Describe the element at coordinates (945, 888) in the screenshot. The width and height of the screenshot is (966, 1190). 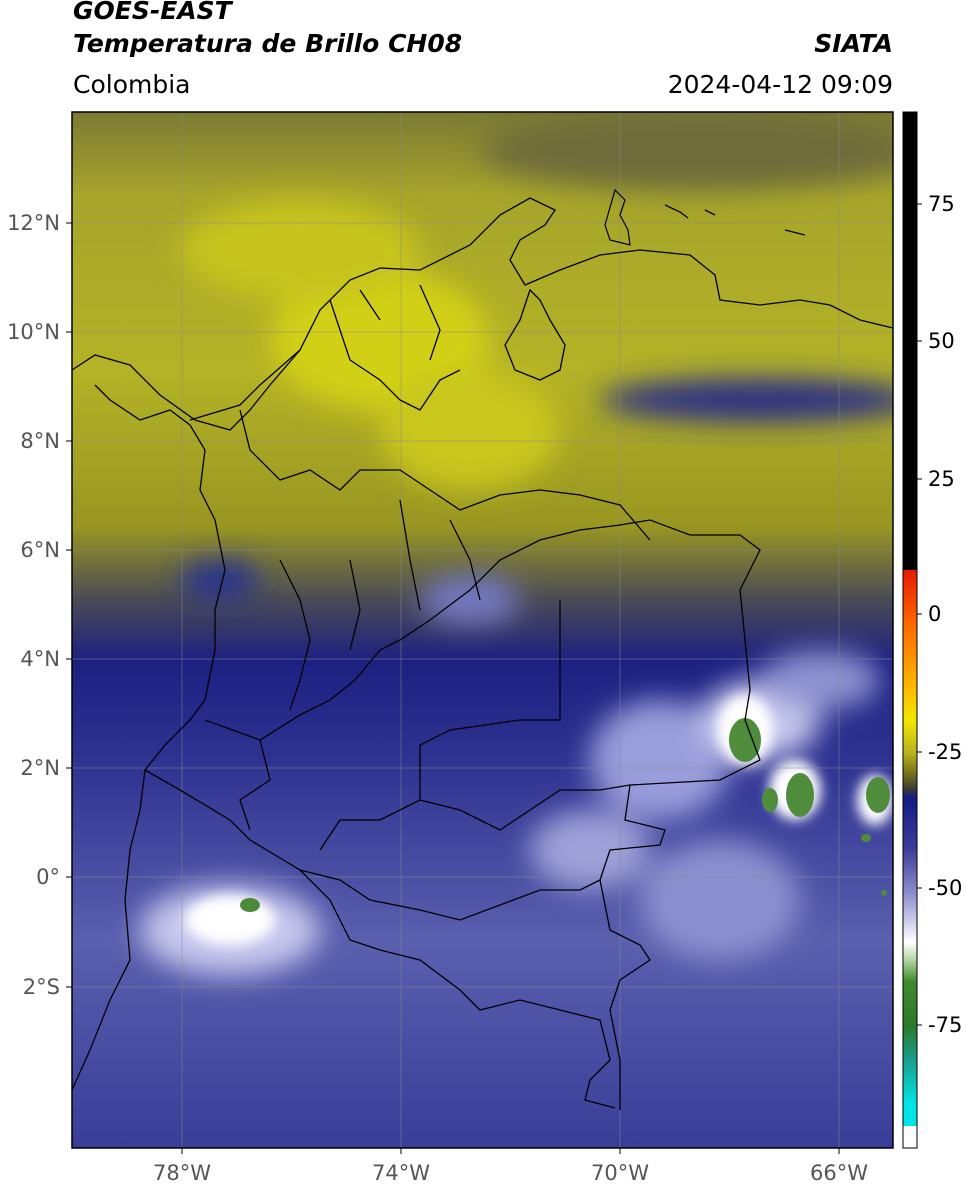
I see `colorbar-tick-minus50: -50` at that location.